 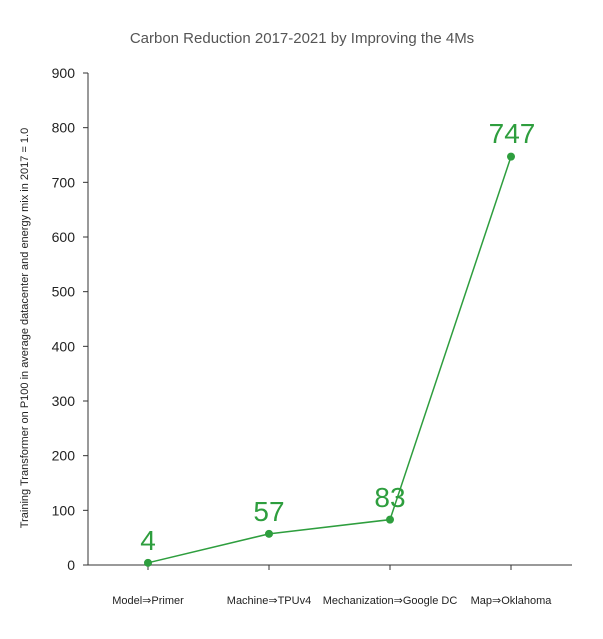 I want to click on data-label: 747, so click(x=512, y=133).